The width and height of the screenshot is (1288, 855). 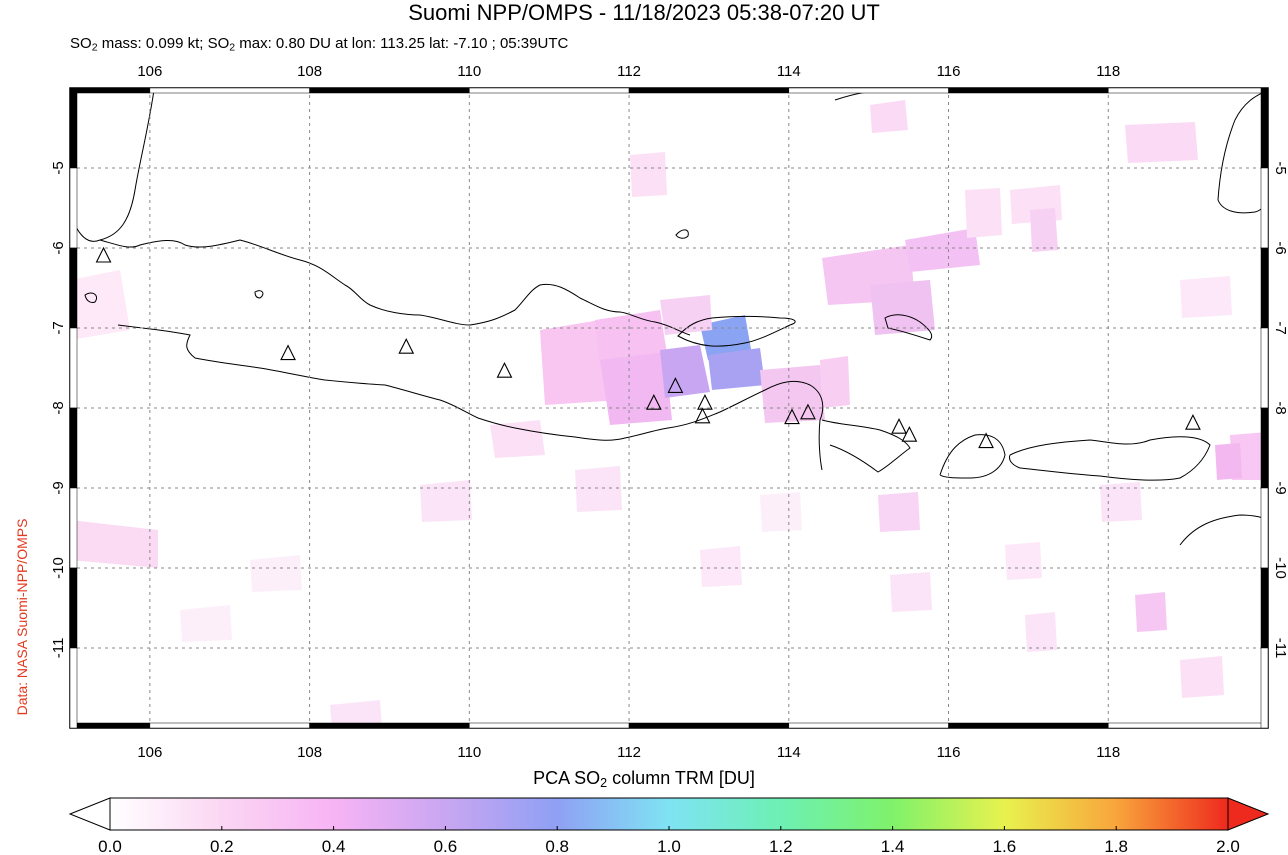 I want to click on lon-tick-label-top: 118, so click(x=1108, y=71).